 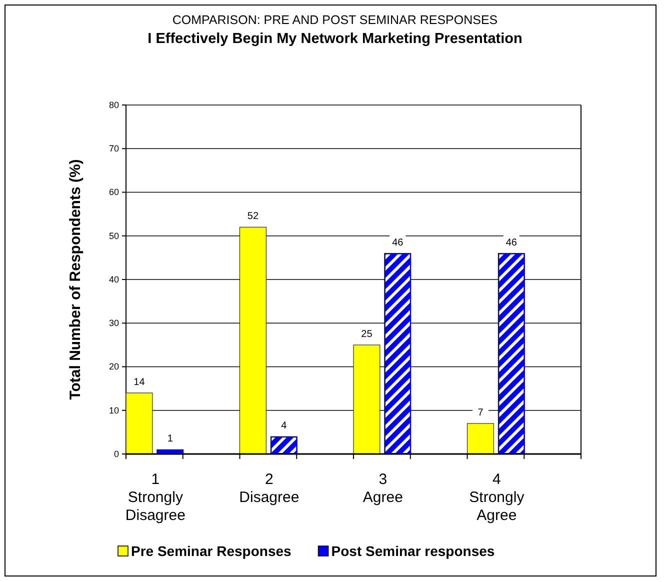 I want to click on data-label: 1, so click(x=170, y=439).